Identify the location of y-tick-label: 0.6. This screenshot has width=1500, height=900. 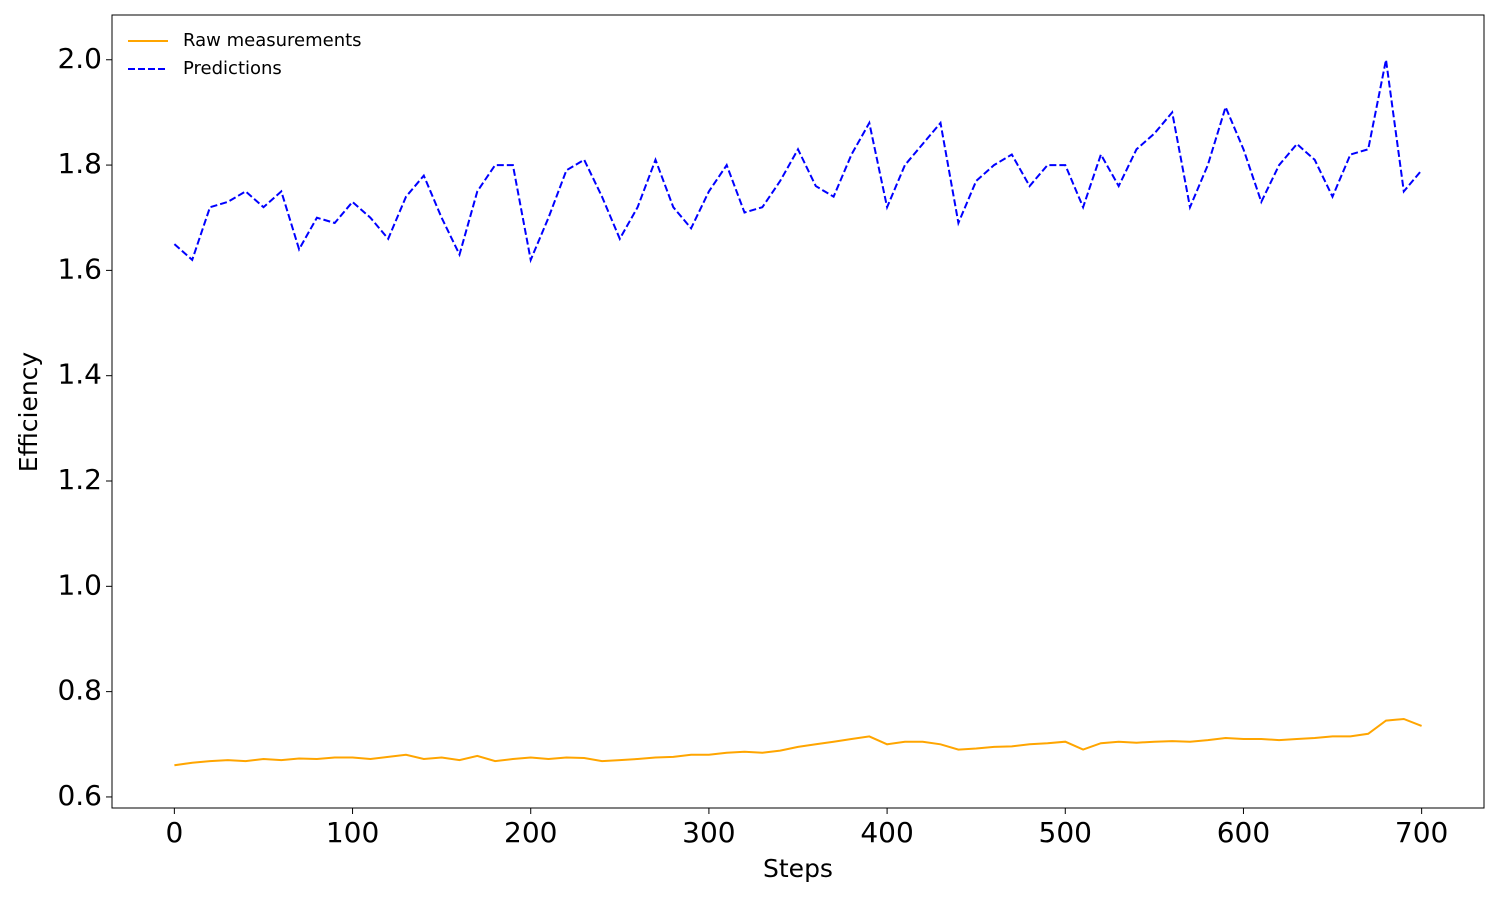
(79, 795).